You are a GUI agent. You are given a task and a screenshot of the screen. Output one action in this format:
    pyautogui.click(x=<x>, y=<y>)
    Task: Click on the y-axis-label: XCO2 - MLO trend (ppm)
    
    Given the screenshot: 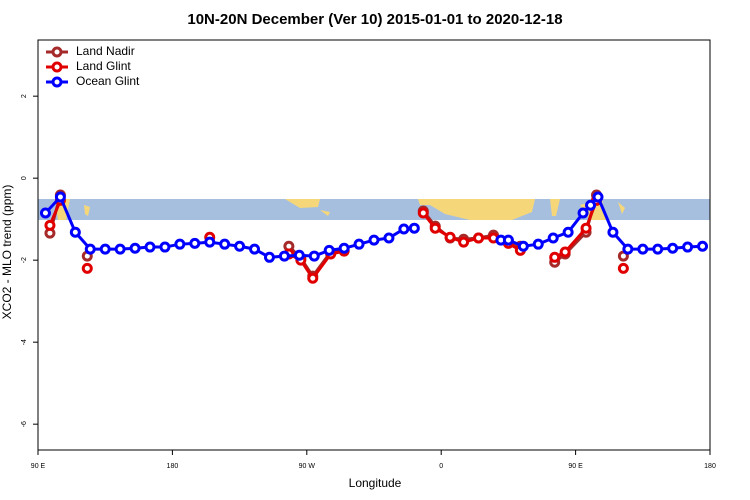 What is the action you would take?
    pyautogui.click(x=7, y=252)
    